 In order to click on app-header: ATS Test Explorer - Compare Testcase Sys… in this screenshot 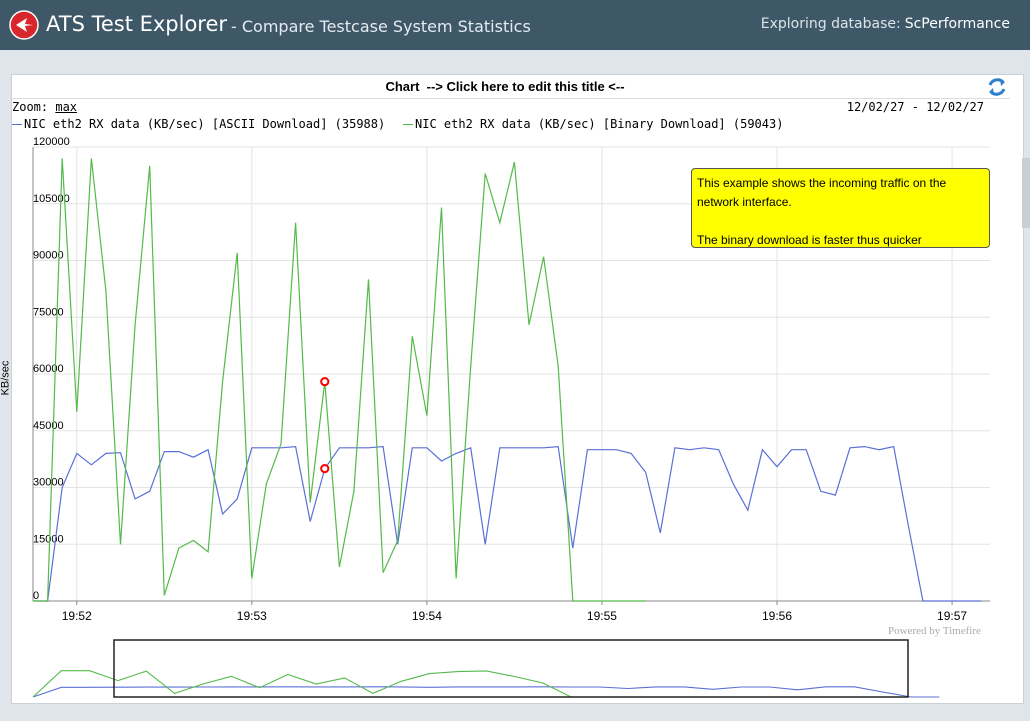, I will do `click(515, 25)`.